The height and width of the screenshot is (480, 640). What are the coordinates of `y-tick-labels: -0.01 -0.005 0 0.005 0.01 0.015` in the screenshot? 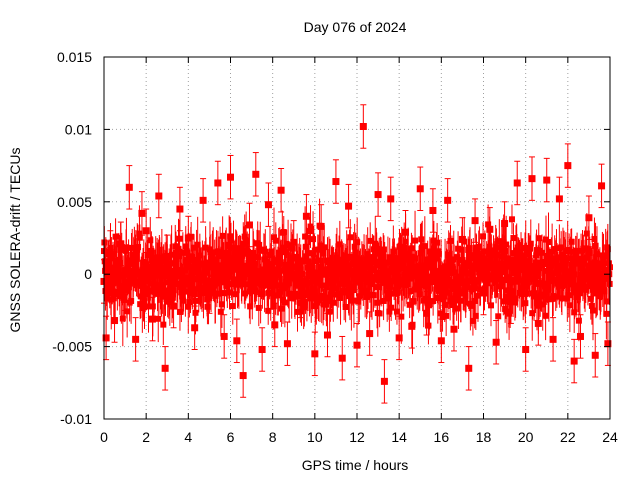 It's located at (72, 238).